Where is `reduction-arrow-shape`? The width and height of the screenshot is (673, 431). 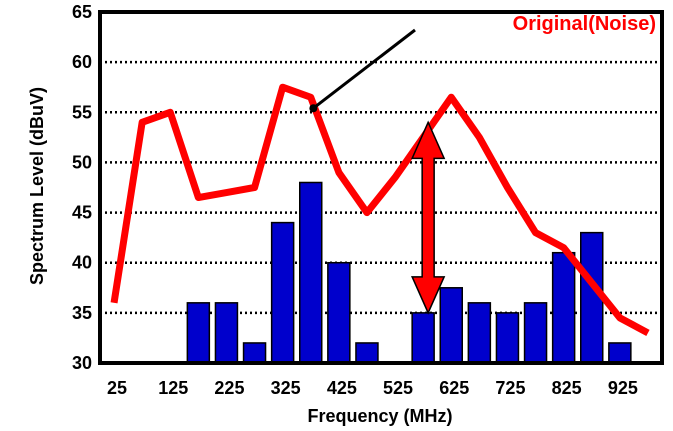
reduction-arrow-shape is located at coordinates (428, 217).